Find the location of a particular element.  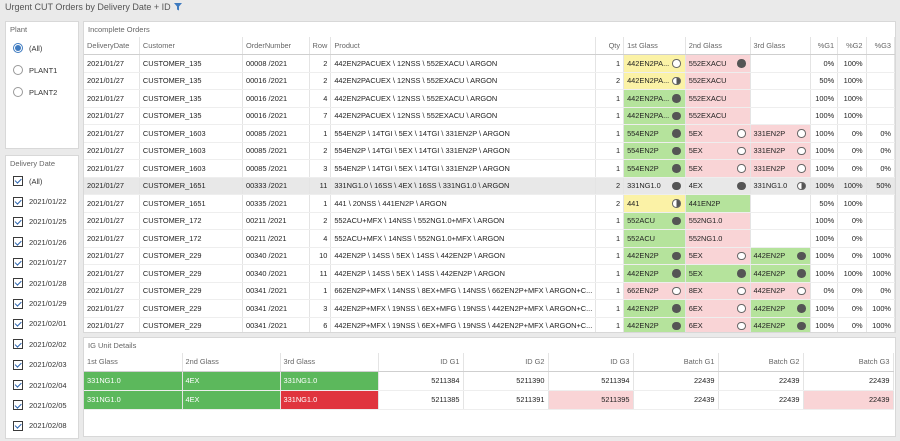

delivery-date-option: 2021/02/08 is located at coordinates (42, 426).